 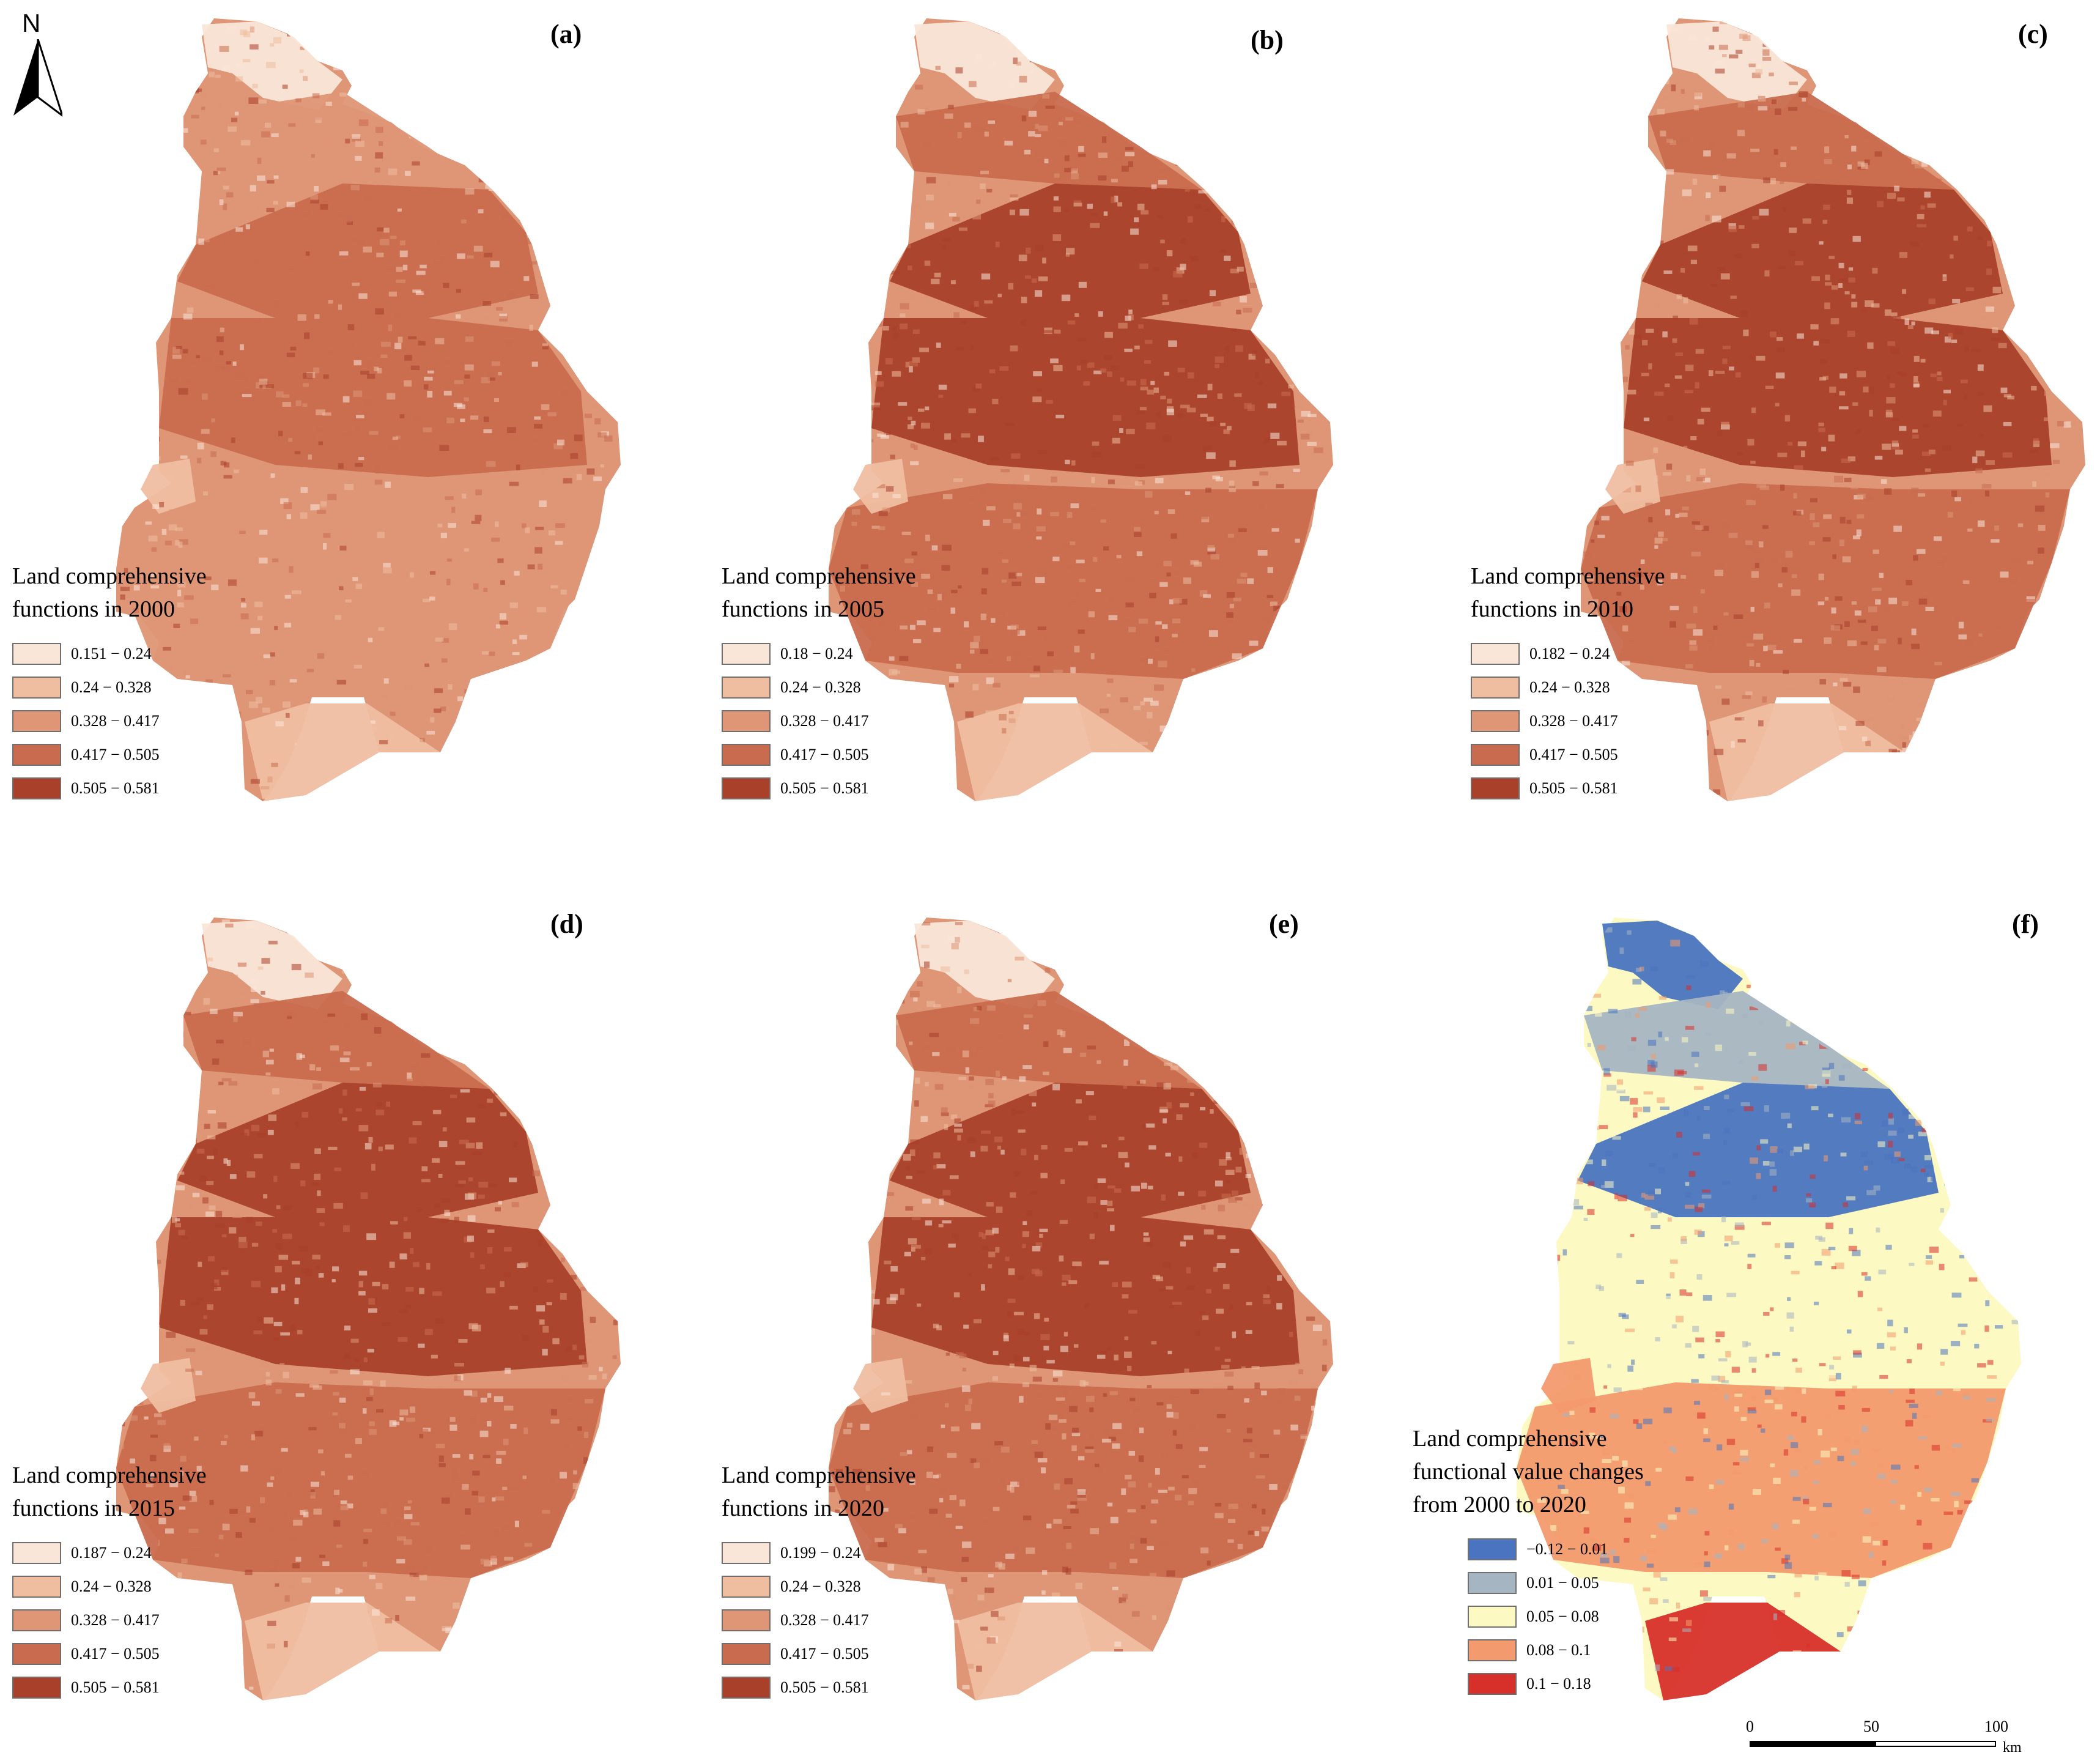 What do you see at coordinates (94, 609) in the screenshot?
I see `legend-title-line: functions in 2000` at bounding box center [94, 609].